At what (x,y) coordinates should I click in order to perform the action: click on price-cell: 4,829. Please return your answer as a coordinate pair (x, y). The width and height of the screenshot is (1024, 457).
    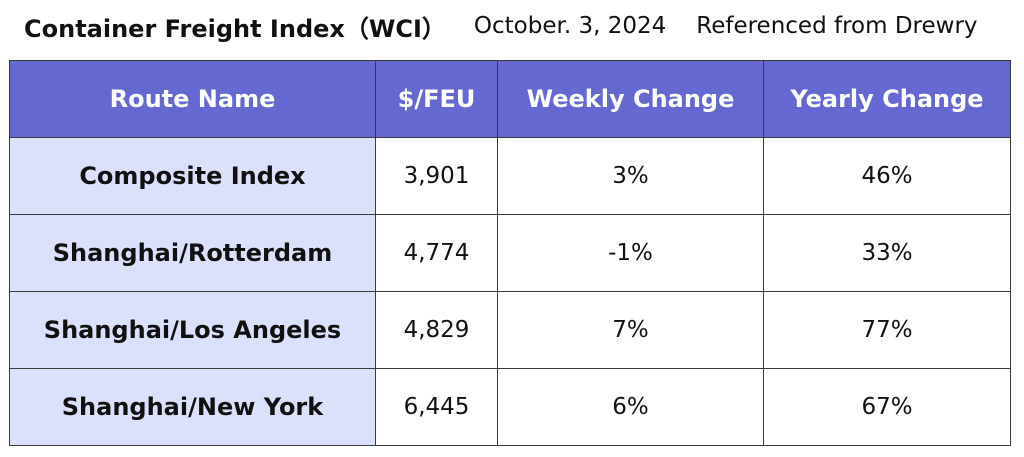
    Looking at the image, I should click on (436, 330).